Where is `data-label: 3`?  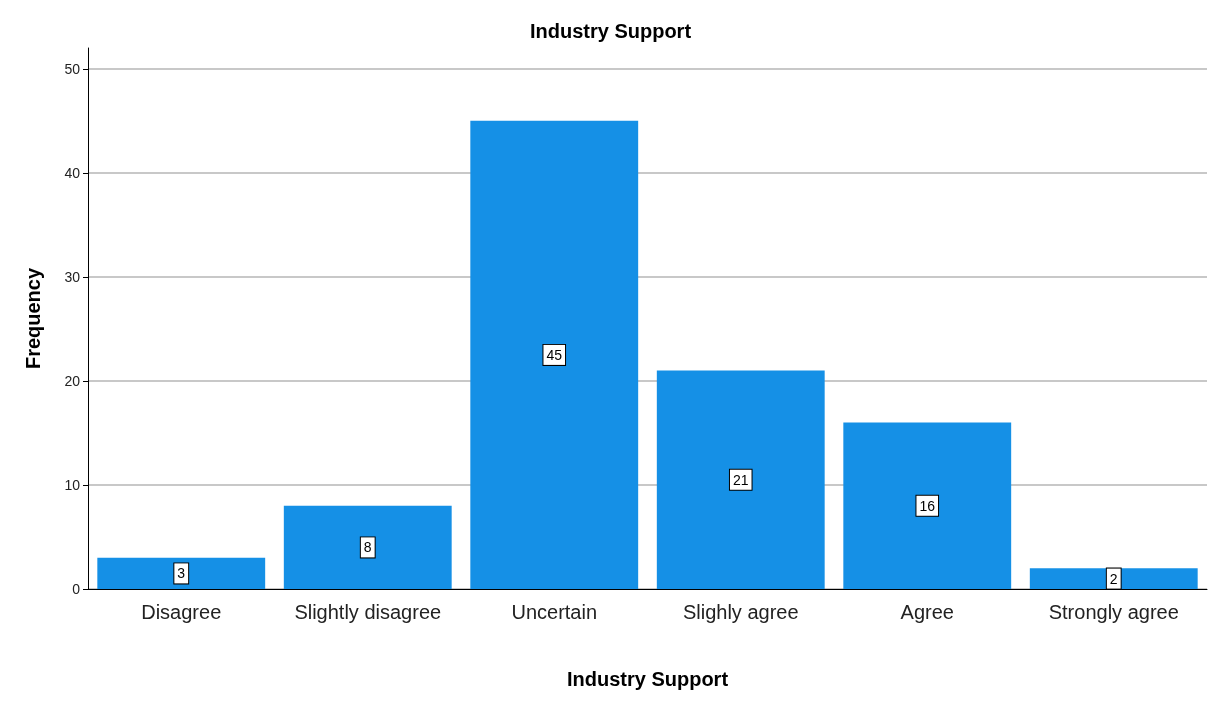 data-label: 3 is located at coordinates (181, 573).